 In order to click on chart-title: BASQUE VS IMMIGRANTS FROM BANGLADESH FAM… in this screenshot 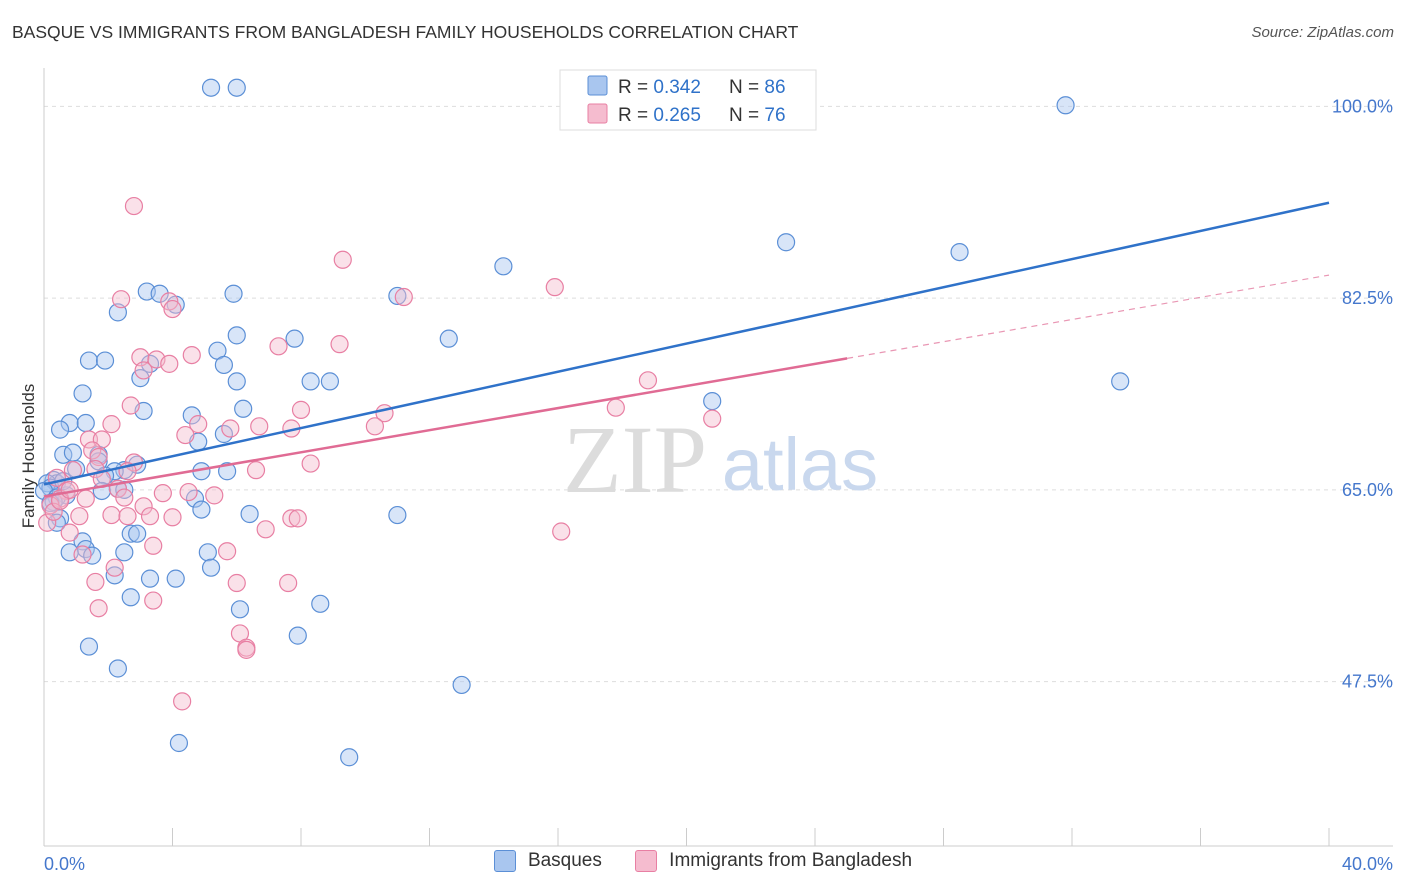, I will do `click(405, 32)`.